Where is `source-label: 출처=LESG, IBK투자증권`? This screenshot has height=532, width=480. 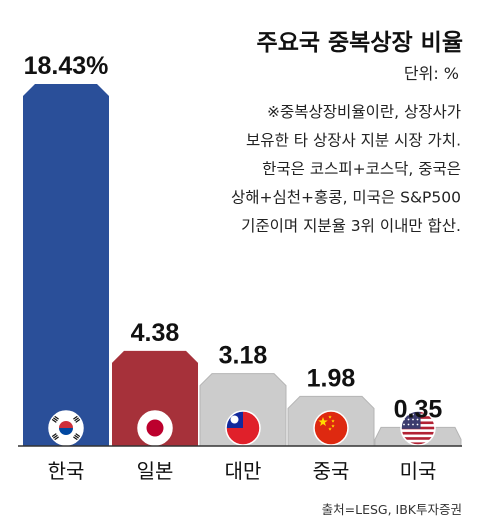
source-label: 출처=LESG, IBK투자증권 is located at coordinates (392, 509).